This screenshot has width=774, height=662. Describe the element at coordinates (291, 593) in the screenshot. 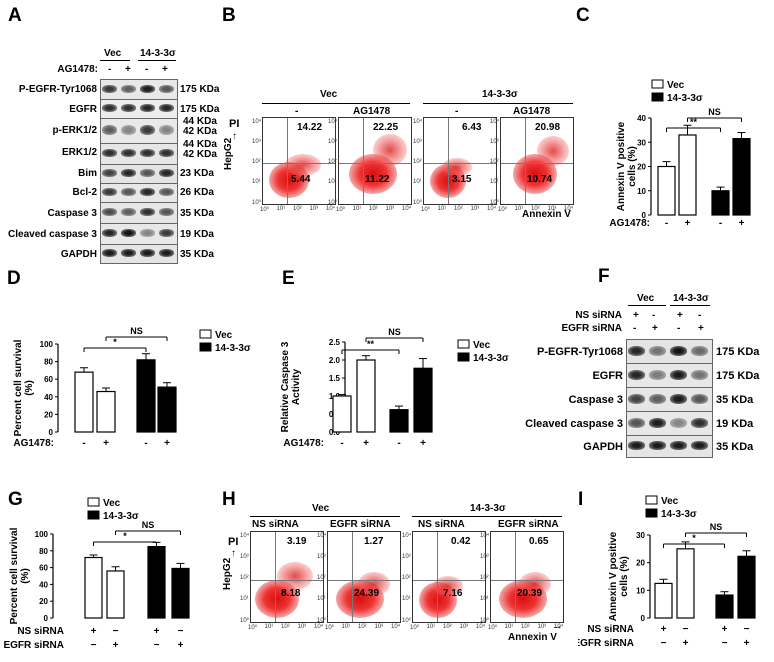

I see `lower-right-percent: 8.18` at that location.